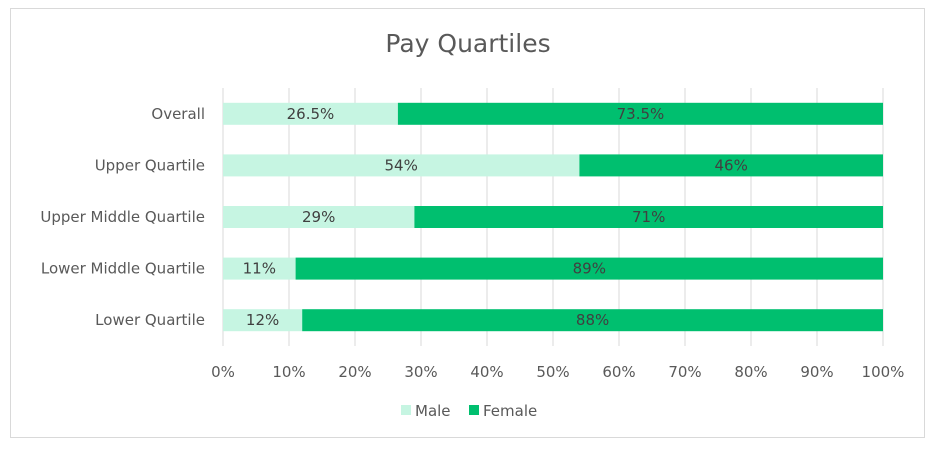 This screenshot has width=937, height=453. What do you see at coordinates (618, 372) in the screenshot?
I see `x-tick-label: 60%` at bounding box center [618, 372].